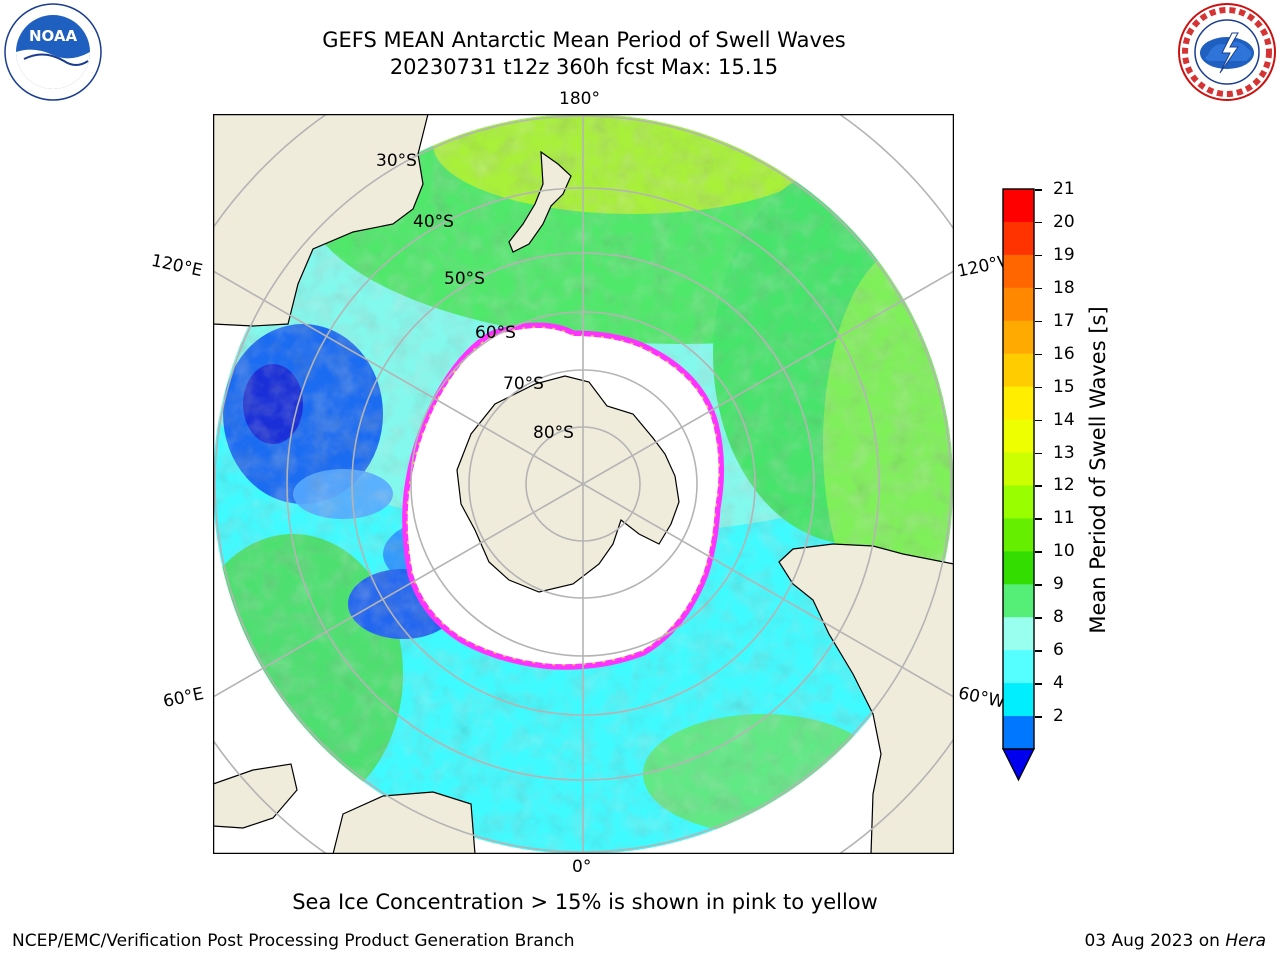 This screenshot has height=960, width=1280. I want to click on colorbar-extend-arrow, so click(1018, 765).